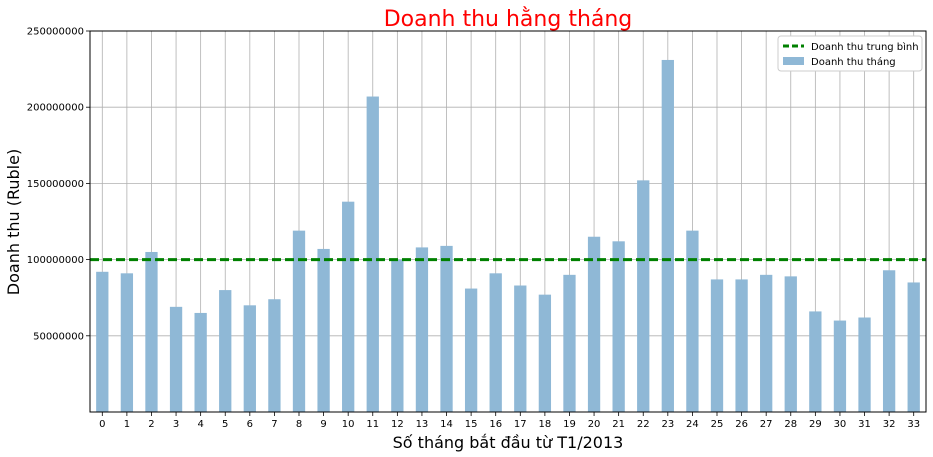 The image size is (933, 457). What do you see at coordinates (692, 424) in the screenshot?
I see `x-tick-label: 24` at bounding box center [692, 424].